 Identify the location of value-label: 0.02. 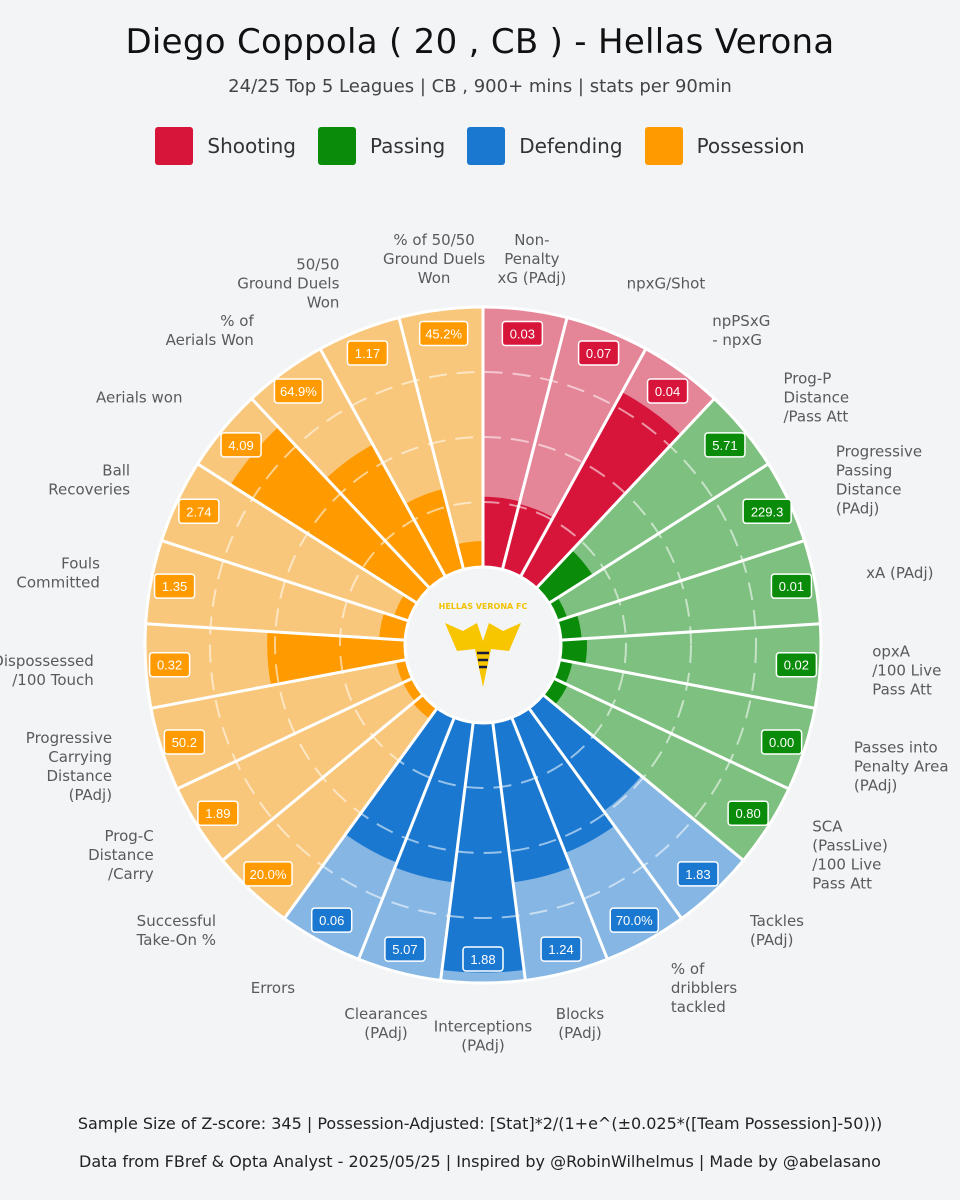
(796, 665).